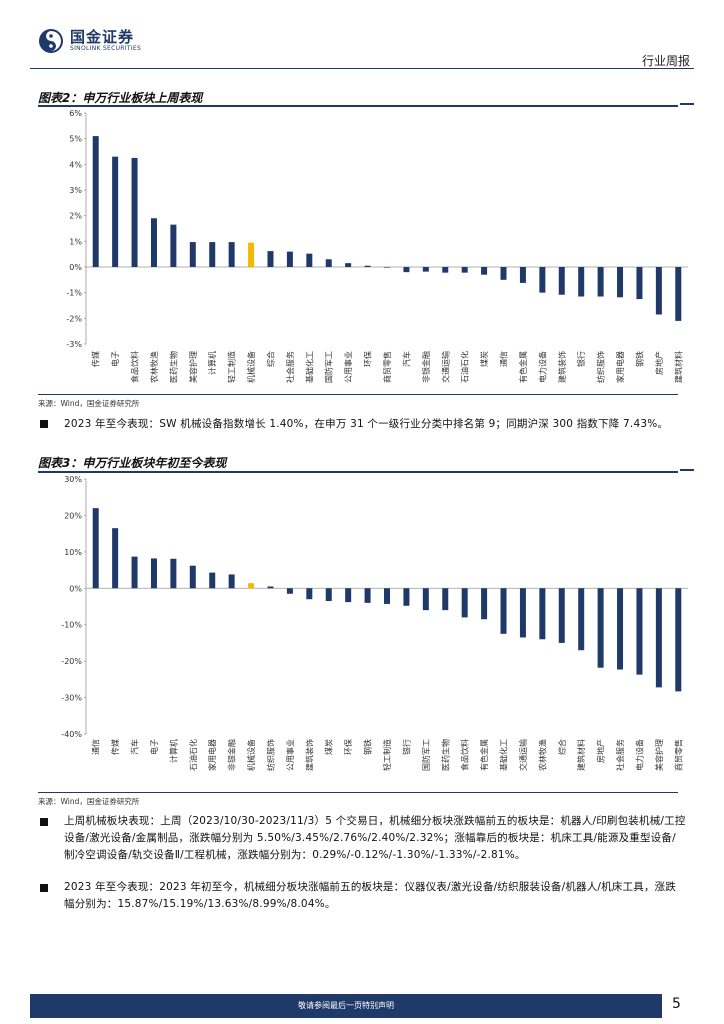  Describe the element at coordinates (465, 367) in the screenshot. I see `x-category-label: 石油石化` at that location.